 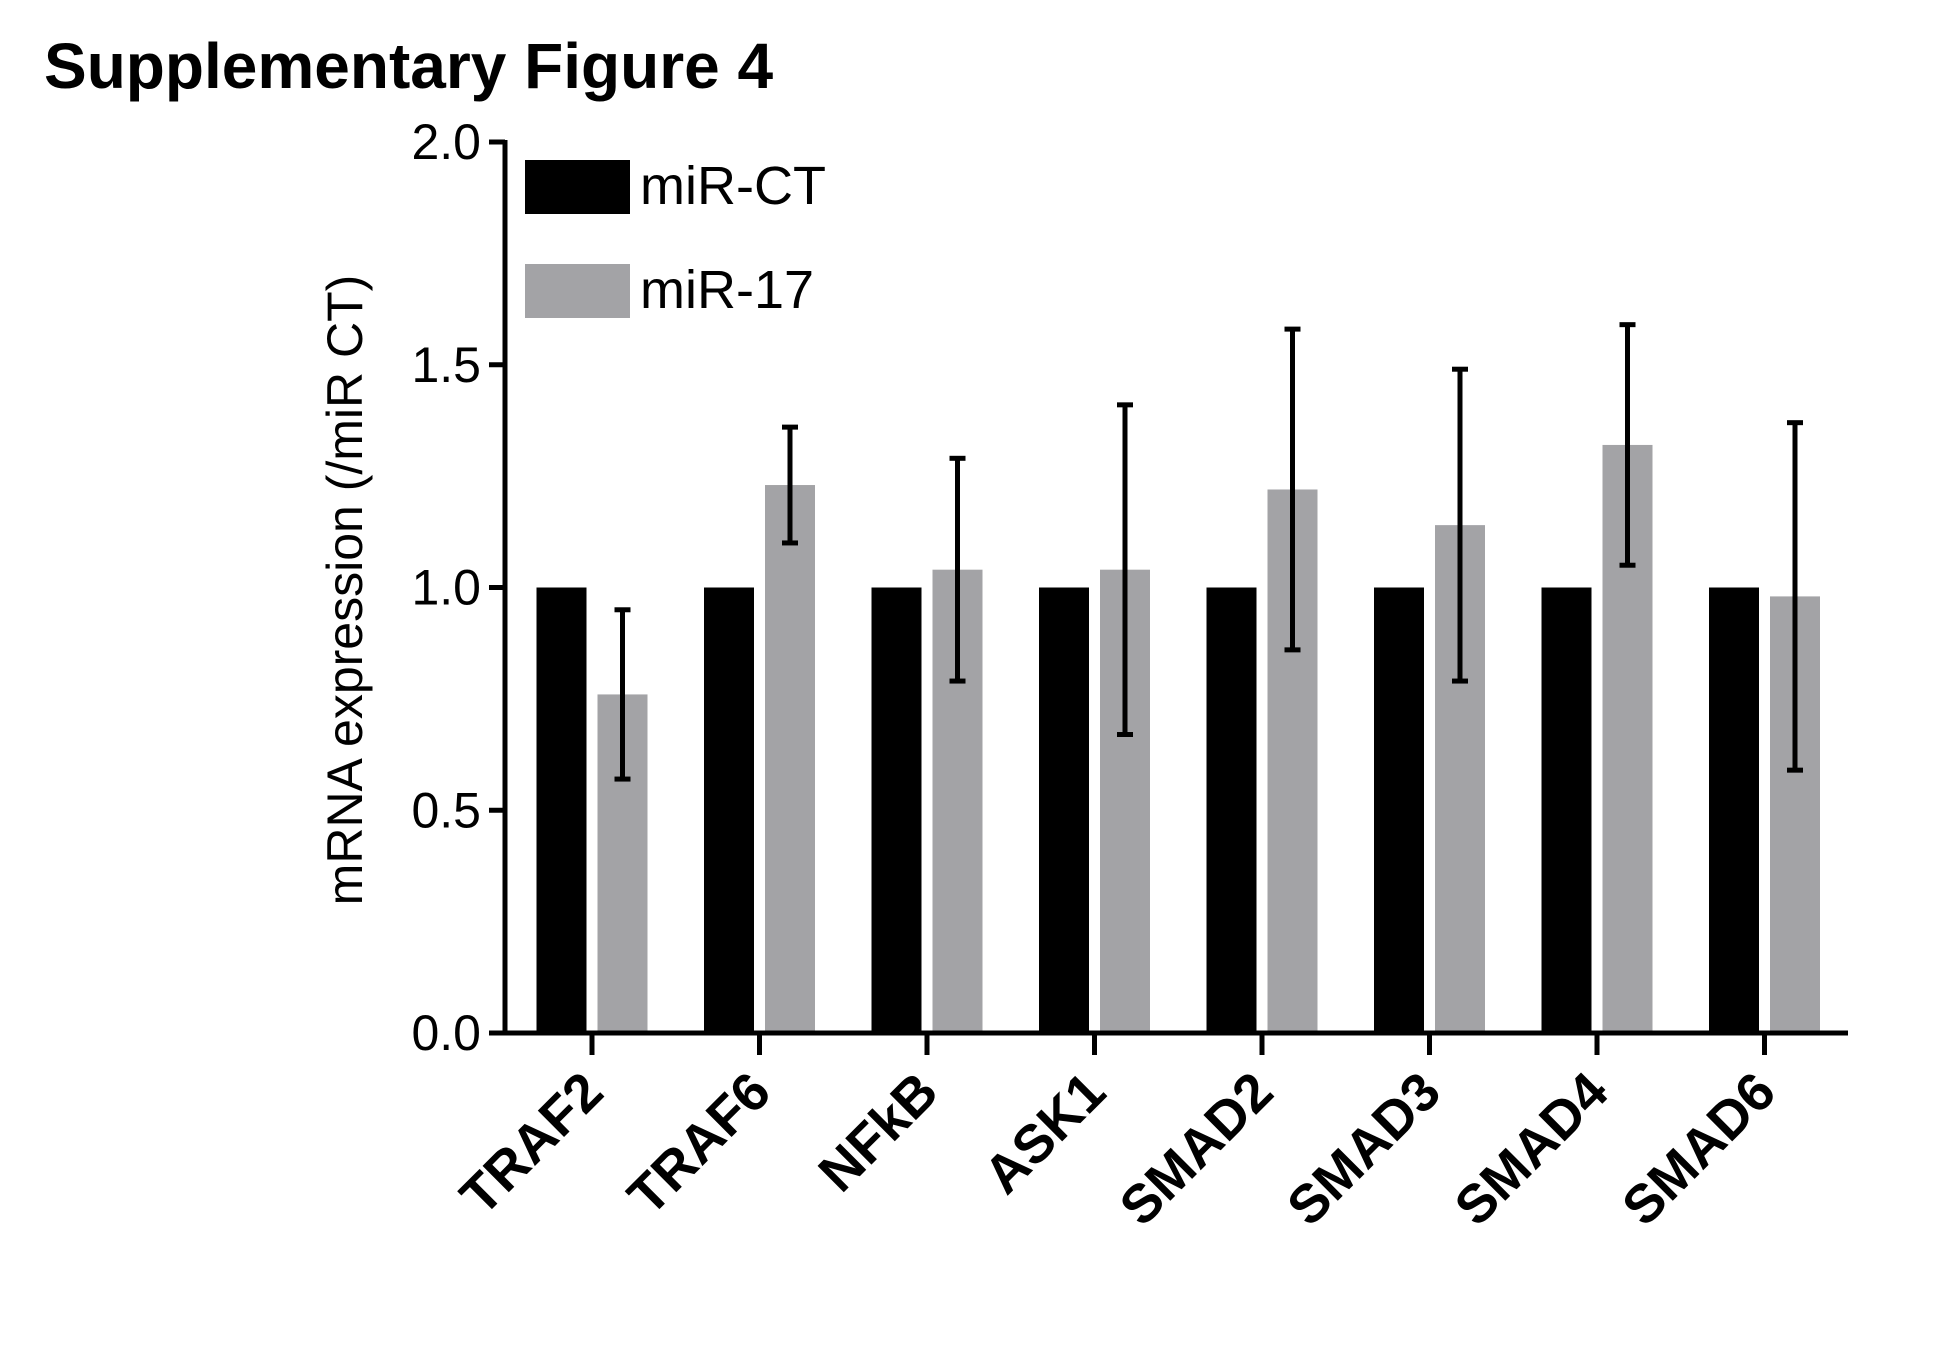 What do you see at coordinates (1064, 810) in the screenshot?
I see `bar-mir-ct-ask1` at bounding box center [1064, 810].